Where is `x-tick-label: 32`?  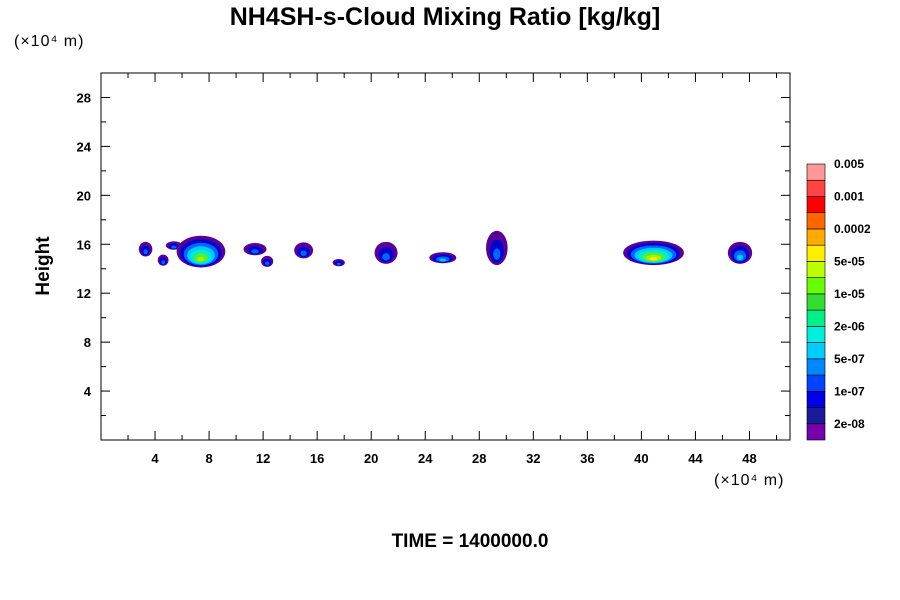
x-tick-label: 32 is located at coordinates (533, 458).